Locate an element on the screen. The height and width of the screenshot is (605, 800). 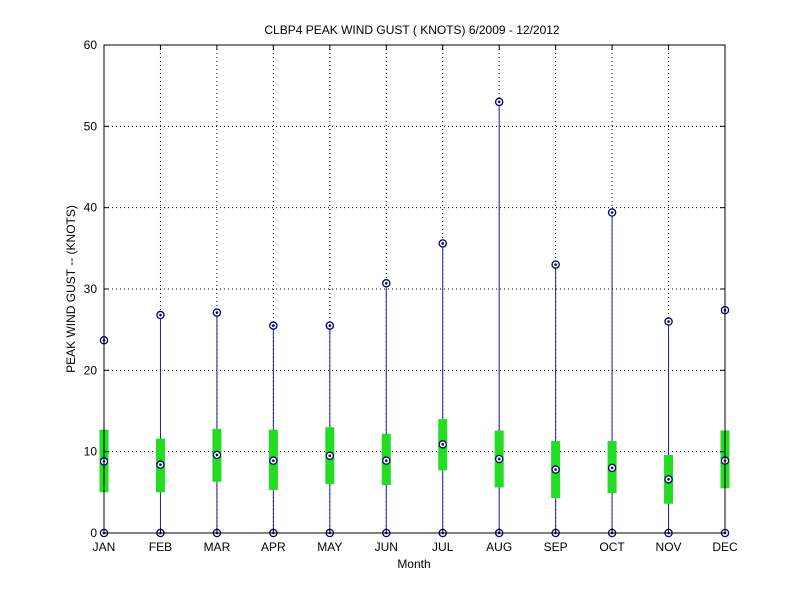
x-tick-label: JAN is located at coordinates (104, 547).